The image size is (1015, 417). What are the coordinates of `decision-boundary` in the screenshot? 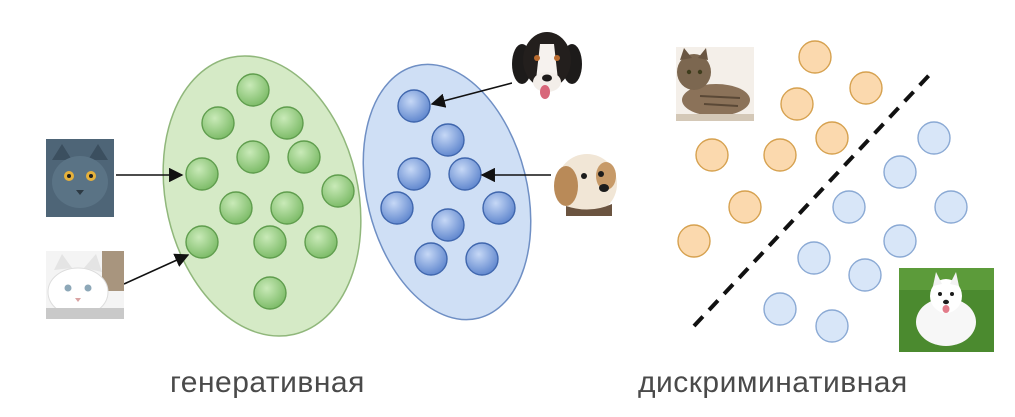 It's located at (814, 198).